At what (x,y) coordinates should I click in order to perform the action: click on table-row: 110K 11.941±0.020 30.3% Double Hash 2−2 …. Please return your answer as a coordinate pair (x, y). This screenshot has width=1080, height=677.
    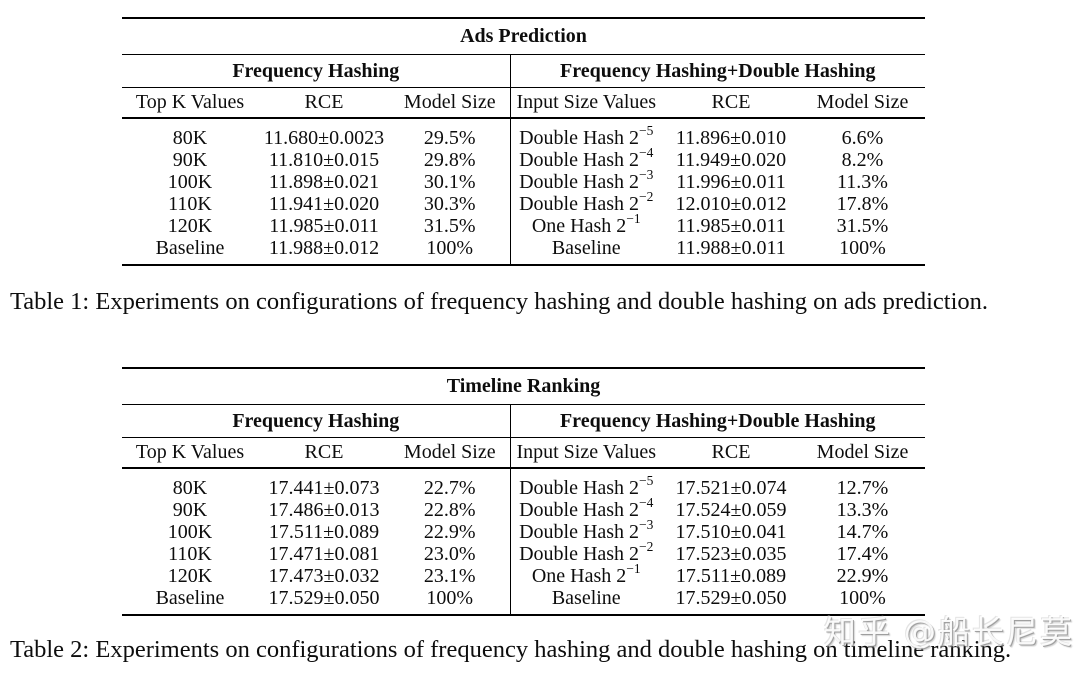
    Looking at the image, I should click on (523, 202).